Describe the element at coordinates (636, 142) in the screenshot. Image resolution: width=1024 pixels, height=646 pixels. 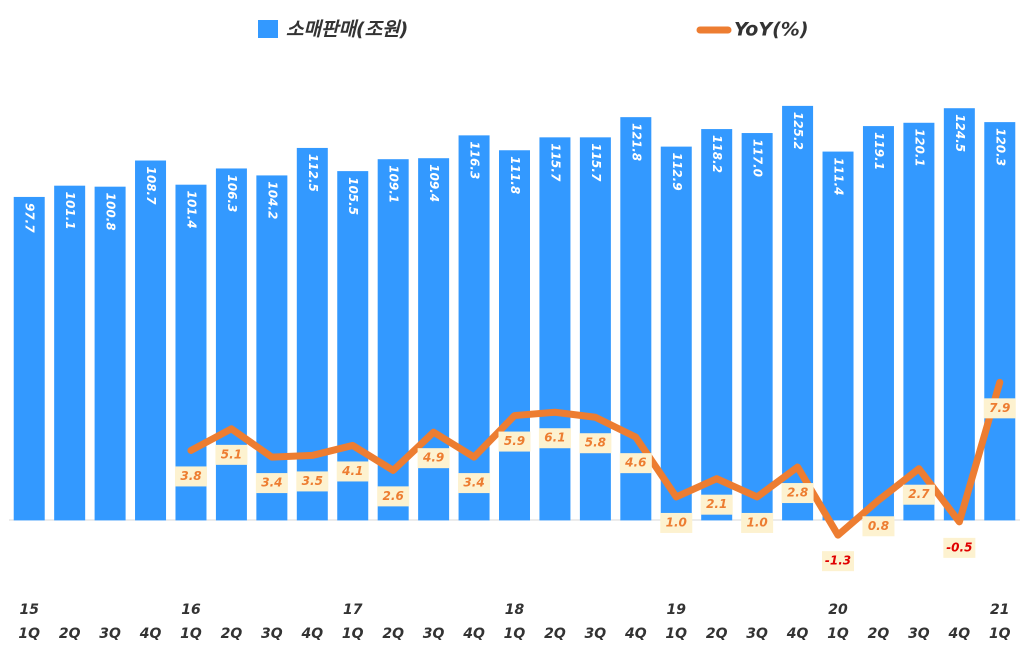
I see `bar-value-label: 121.8` at that location.